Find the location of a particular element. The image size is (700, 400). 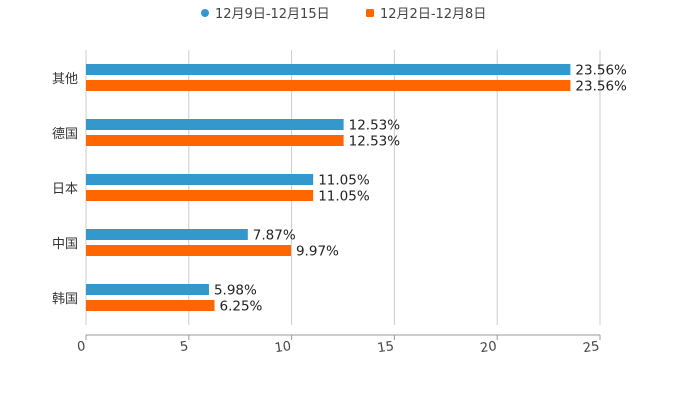

x-tick-label: 5 is located at coordinates (184, 347).